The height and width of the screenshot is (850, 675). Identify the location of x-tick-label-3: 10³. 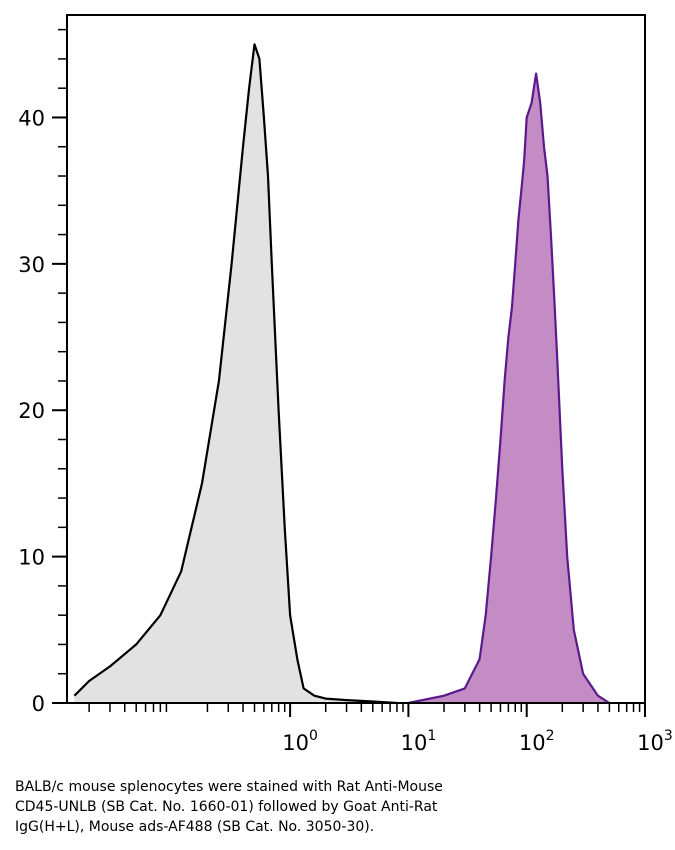
(655, 741).